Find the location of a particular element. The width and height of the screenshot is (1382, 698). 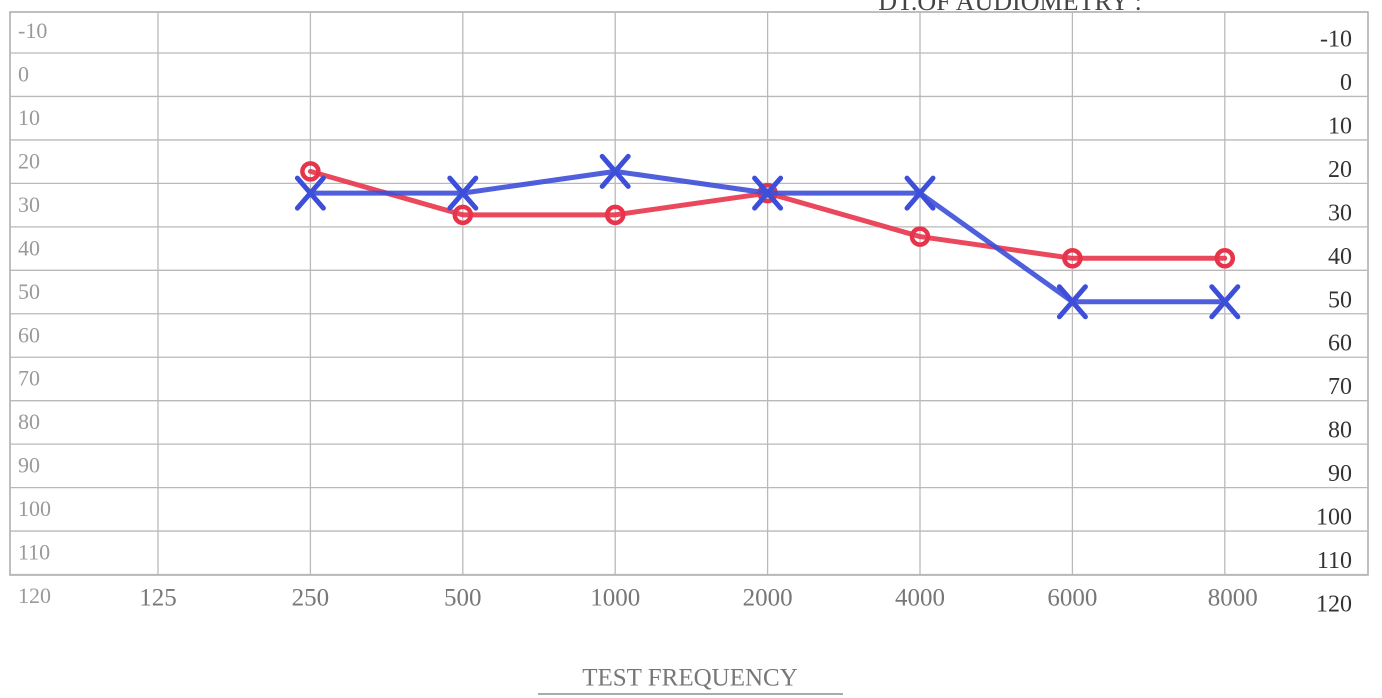

x-axis-label: TEST FREQUENCY is located at coordinates (690, 678).